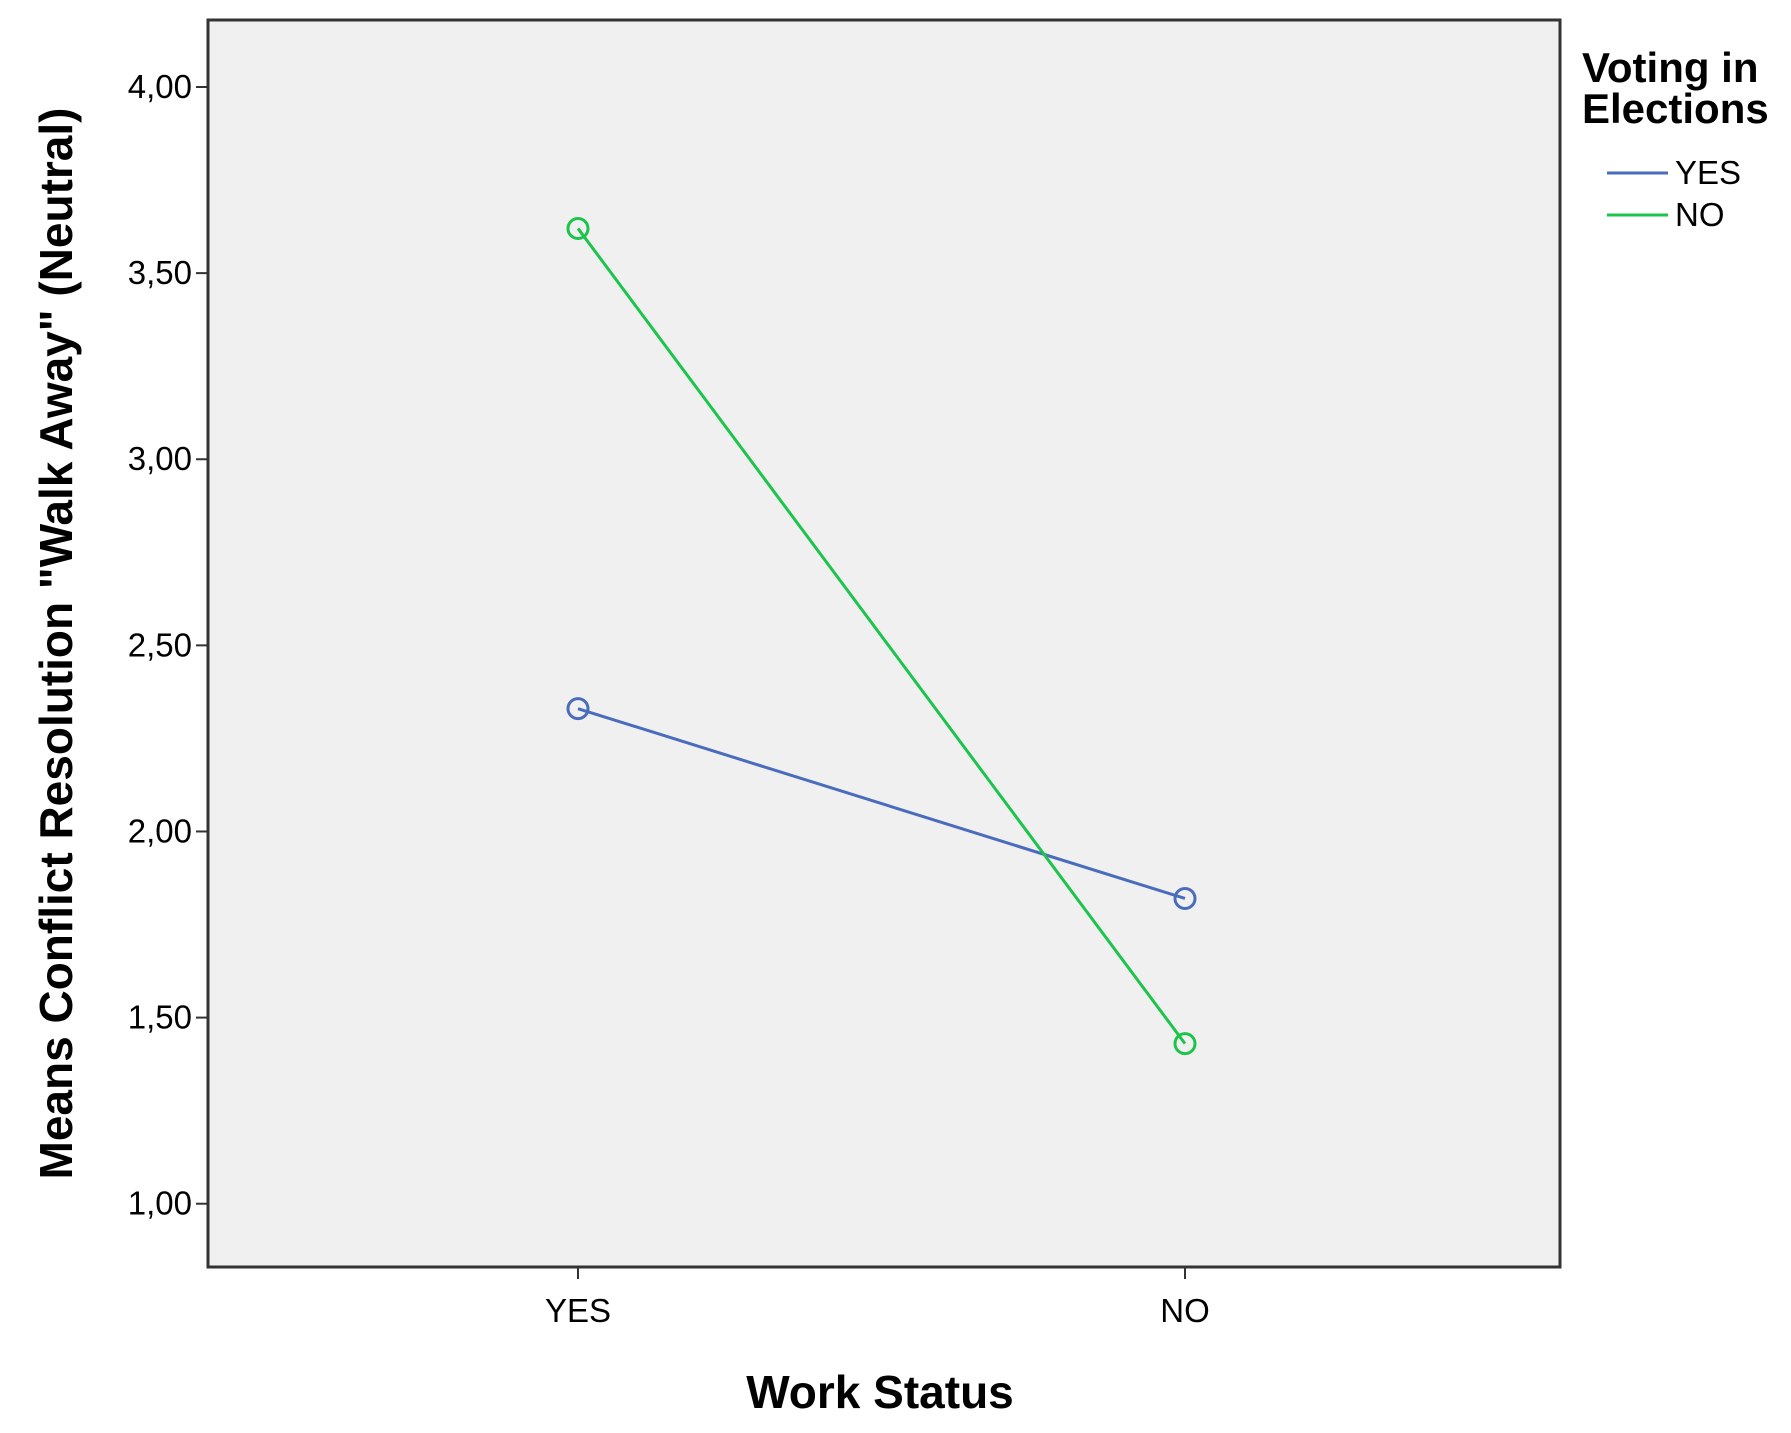 This screenshot has height=1433, width=1791. I want to click on x-axis-title: Work Status, so click(880, 1392).